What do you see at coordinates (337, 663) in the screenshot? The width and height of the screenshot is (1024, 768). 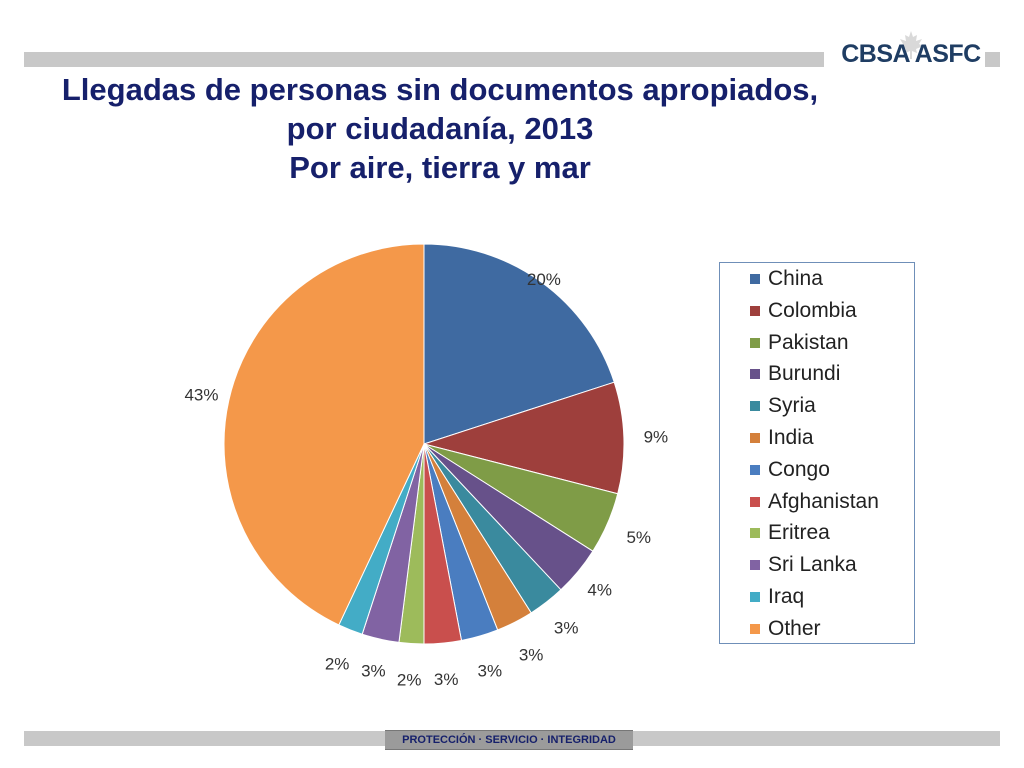 I see `data-label-iraq: 2%` at bounding box center [337, 663].